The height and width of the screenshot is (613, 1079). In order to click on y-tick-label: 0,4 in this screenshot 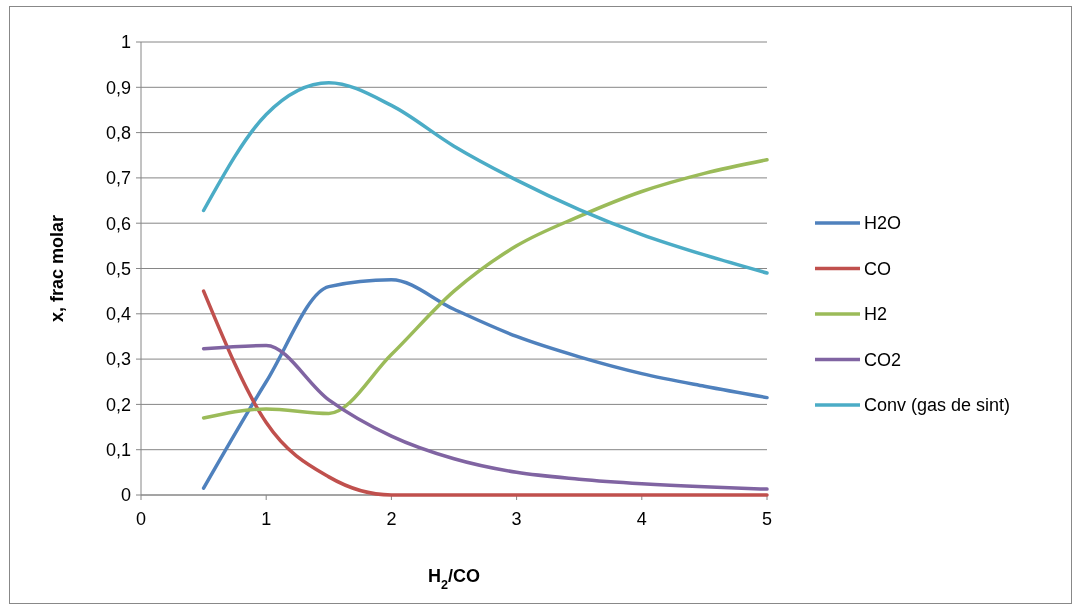, I will do `click(118, 314)`.